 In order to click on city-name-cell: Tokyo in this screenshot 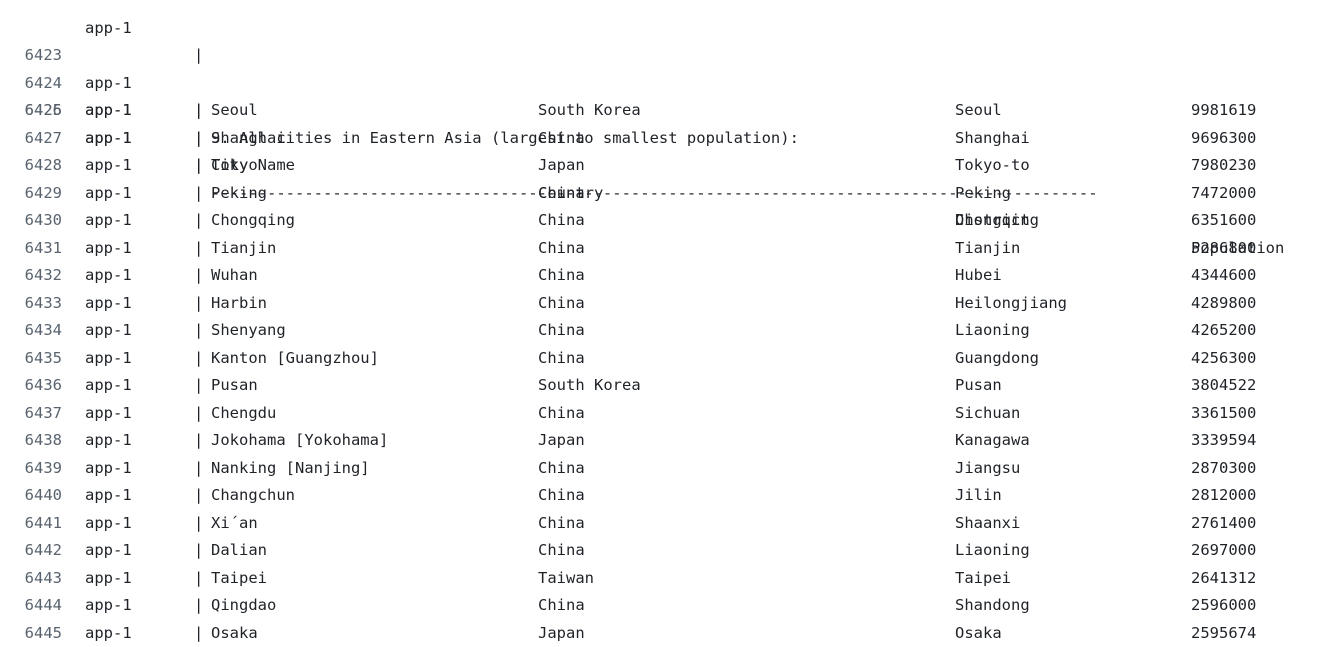, I will do `click(234, 166)`.